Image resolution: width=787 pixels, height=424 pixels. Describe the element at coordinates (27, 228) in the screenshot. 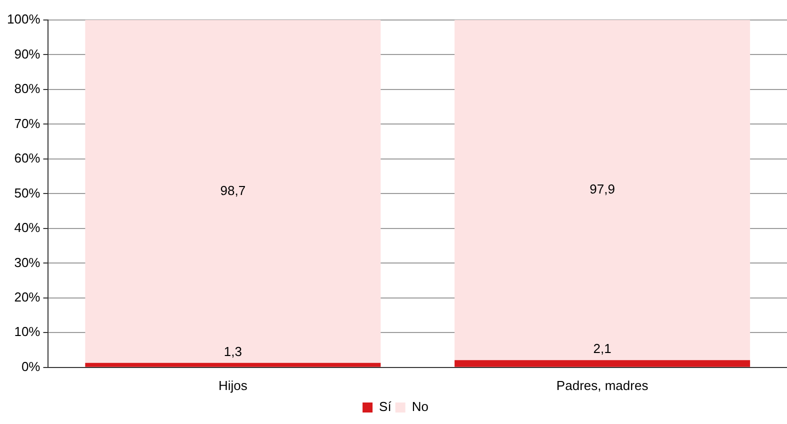

I see `y-tick-label: 40%` at that location.